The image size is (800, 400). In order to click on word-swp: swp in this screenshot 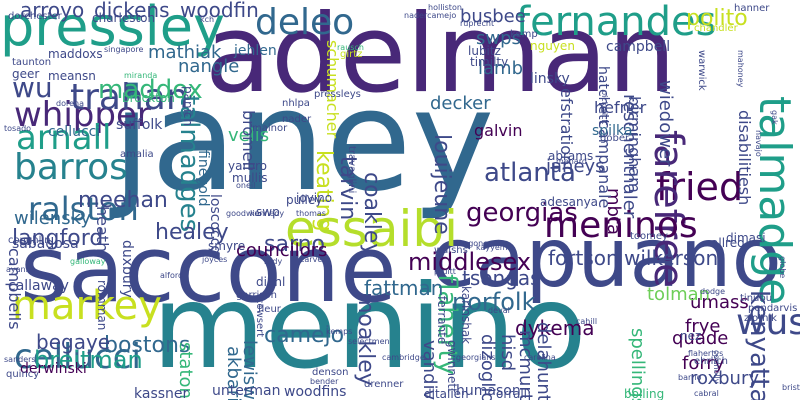, I will do `click(268, 212)`.